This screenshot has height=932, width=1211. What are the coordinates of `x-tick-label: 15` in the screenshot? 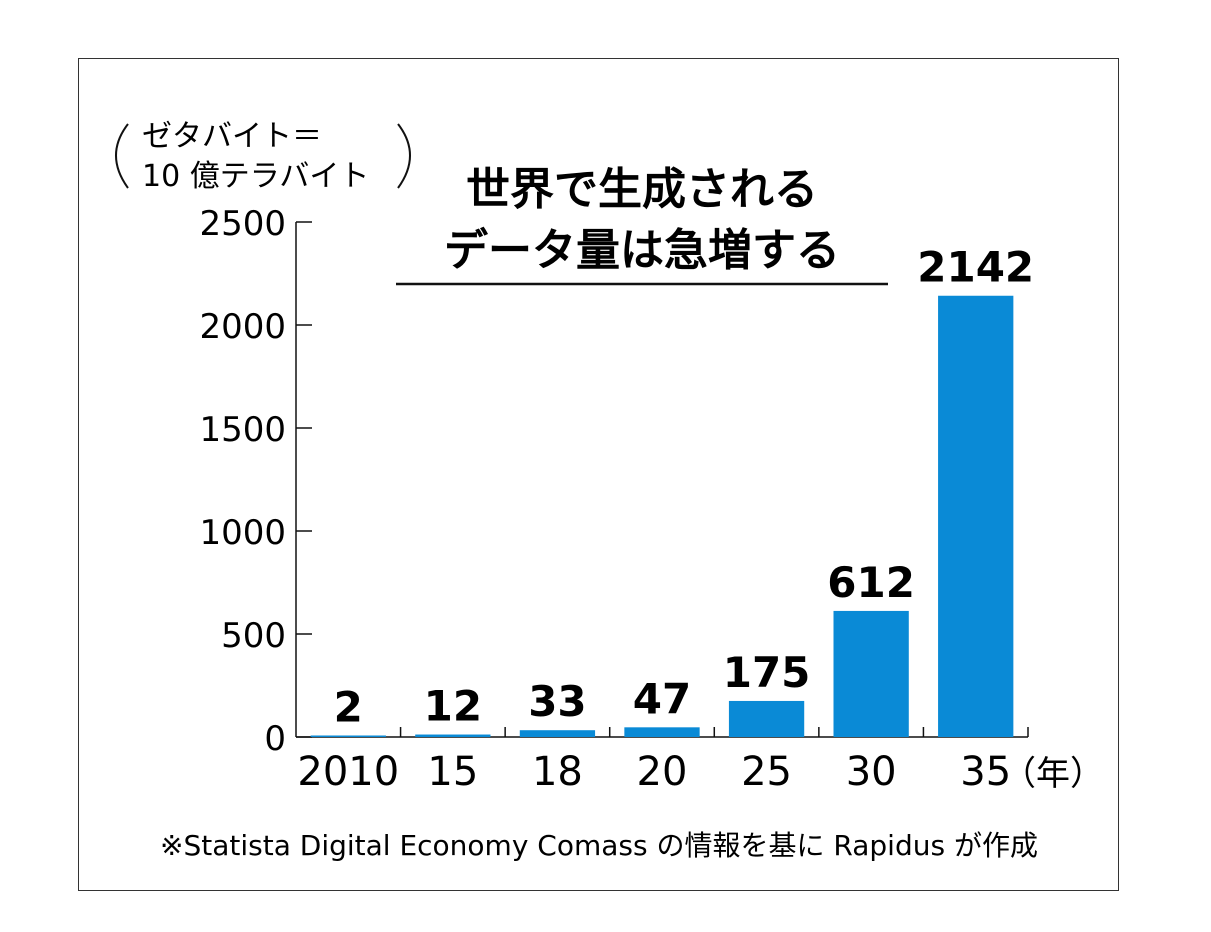 It's located at (452, 772).